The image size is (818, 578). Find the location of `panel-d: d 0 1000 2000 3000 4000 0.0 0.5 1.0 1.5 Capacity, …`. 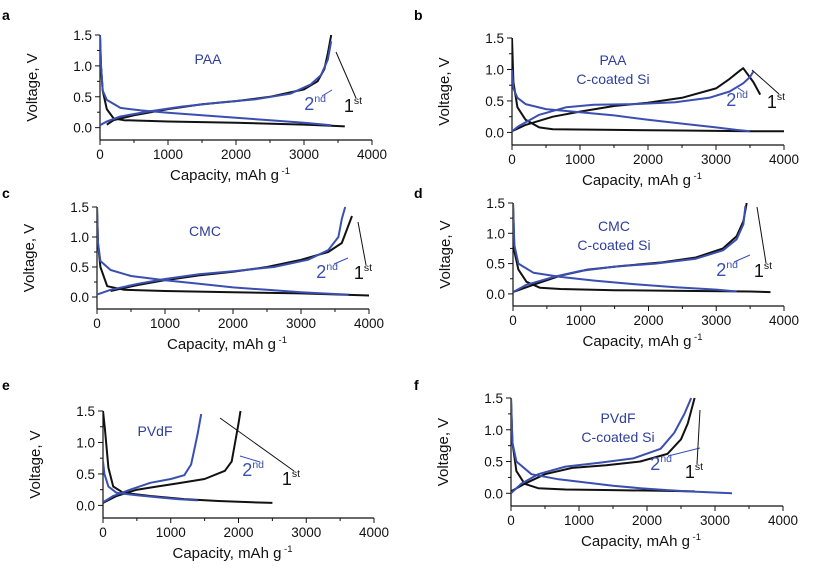

panel-d: d 0 1000 2000 3000 4000 0.0 0.5 1.0 1.5 Capacity, … is located at coordinates (606, 267).